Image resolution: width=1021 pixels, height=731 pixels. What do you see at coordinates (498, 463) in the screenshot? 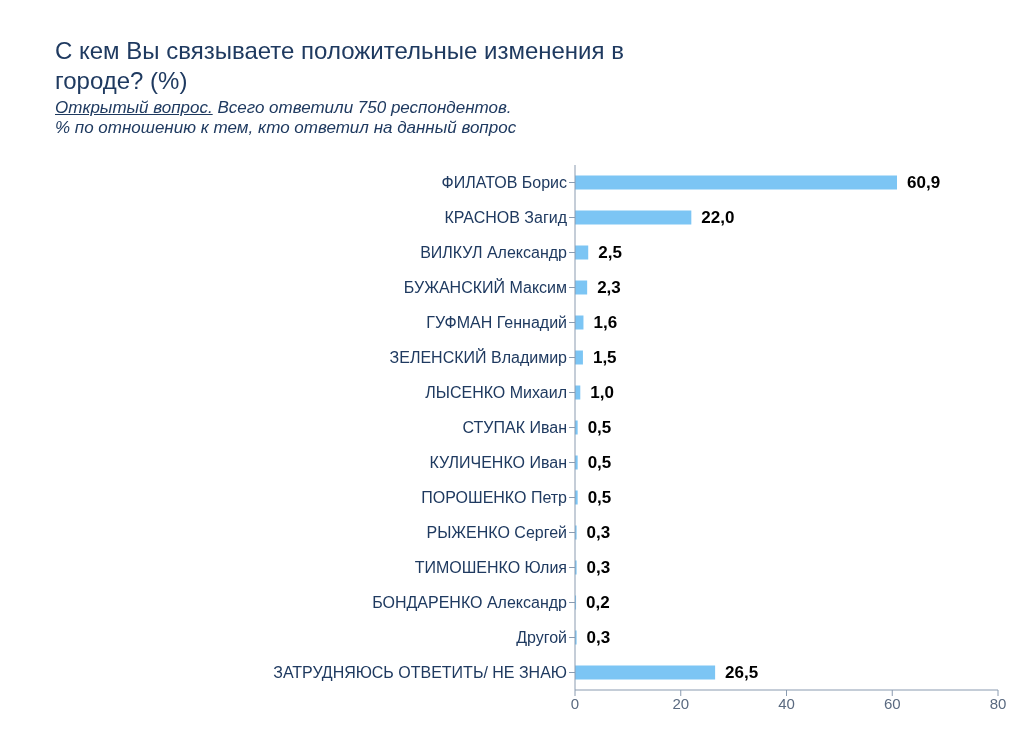
I see `y-tick-label: КУЛИЧЕНКО Иван` at bounding box center [498, 463].